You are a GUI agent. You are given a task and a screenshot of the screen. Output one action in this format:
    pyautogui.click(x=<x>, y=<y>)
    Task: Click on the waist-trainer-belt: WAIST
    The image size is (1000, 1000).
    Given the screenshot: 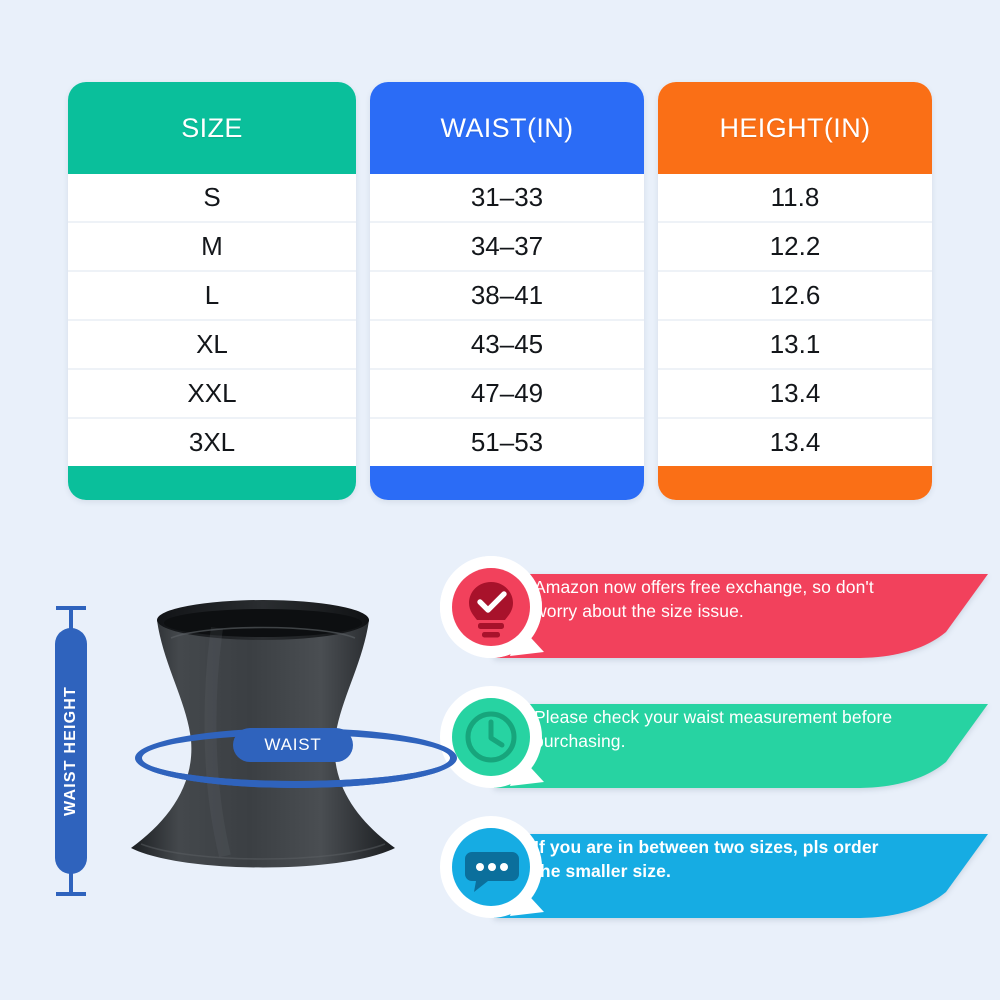 What is the action you would take?
    pyautogui.click(x=285, y=744)
    